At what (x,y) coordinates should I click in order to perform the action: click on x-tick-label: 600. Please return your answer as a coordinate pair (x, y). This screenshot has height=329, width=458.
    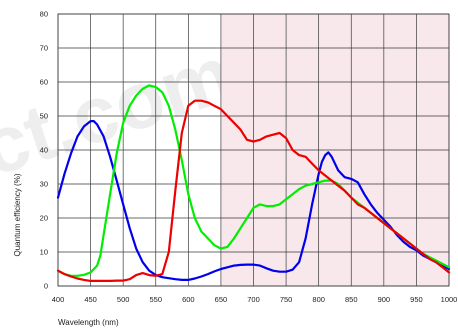
    Looking at the image, I should click on (188, 299).